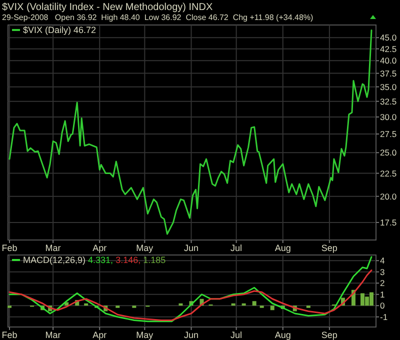  Describe the element at coordinates (388, 101) in the screenshot. I see `y-tick-label: 32.5` at that location.